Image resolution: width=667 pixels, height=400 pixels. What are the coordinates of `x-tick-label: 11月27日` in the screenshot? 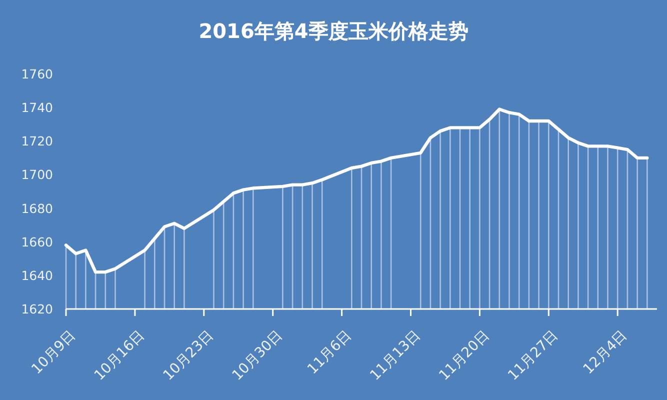 It's located at (533, 356).